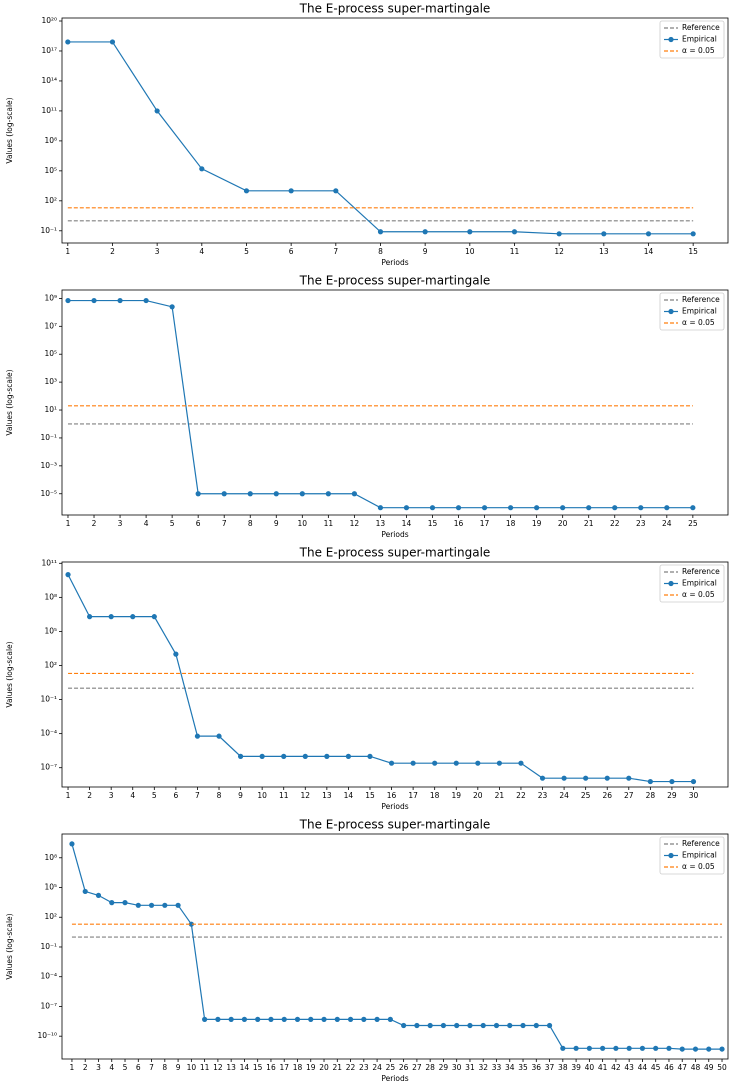 Image resolution: width=732 pixels, height=1088 pixels. Describe the element at coordinates (543, 795) in the screenshot. I see `x-tick-label: 23` at that location.